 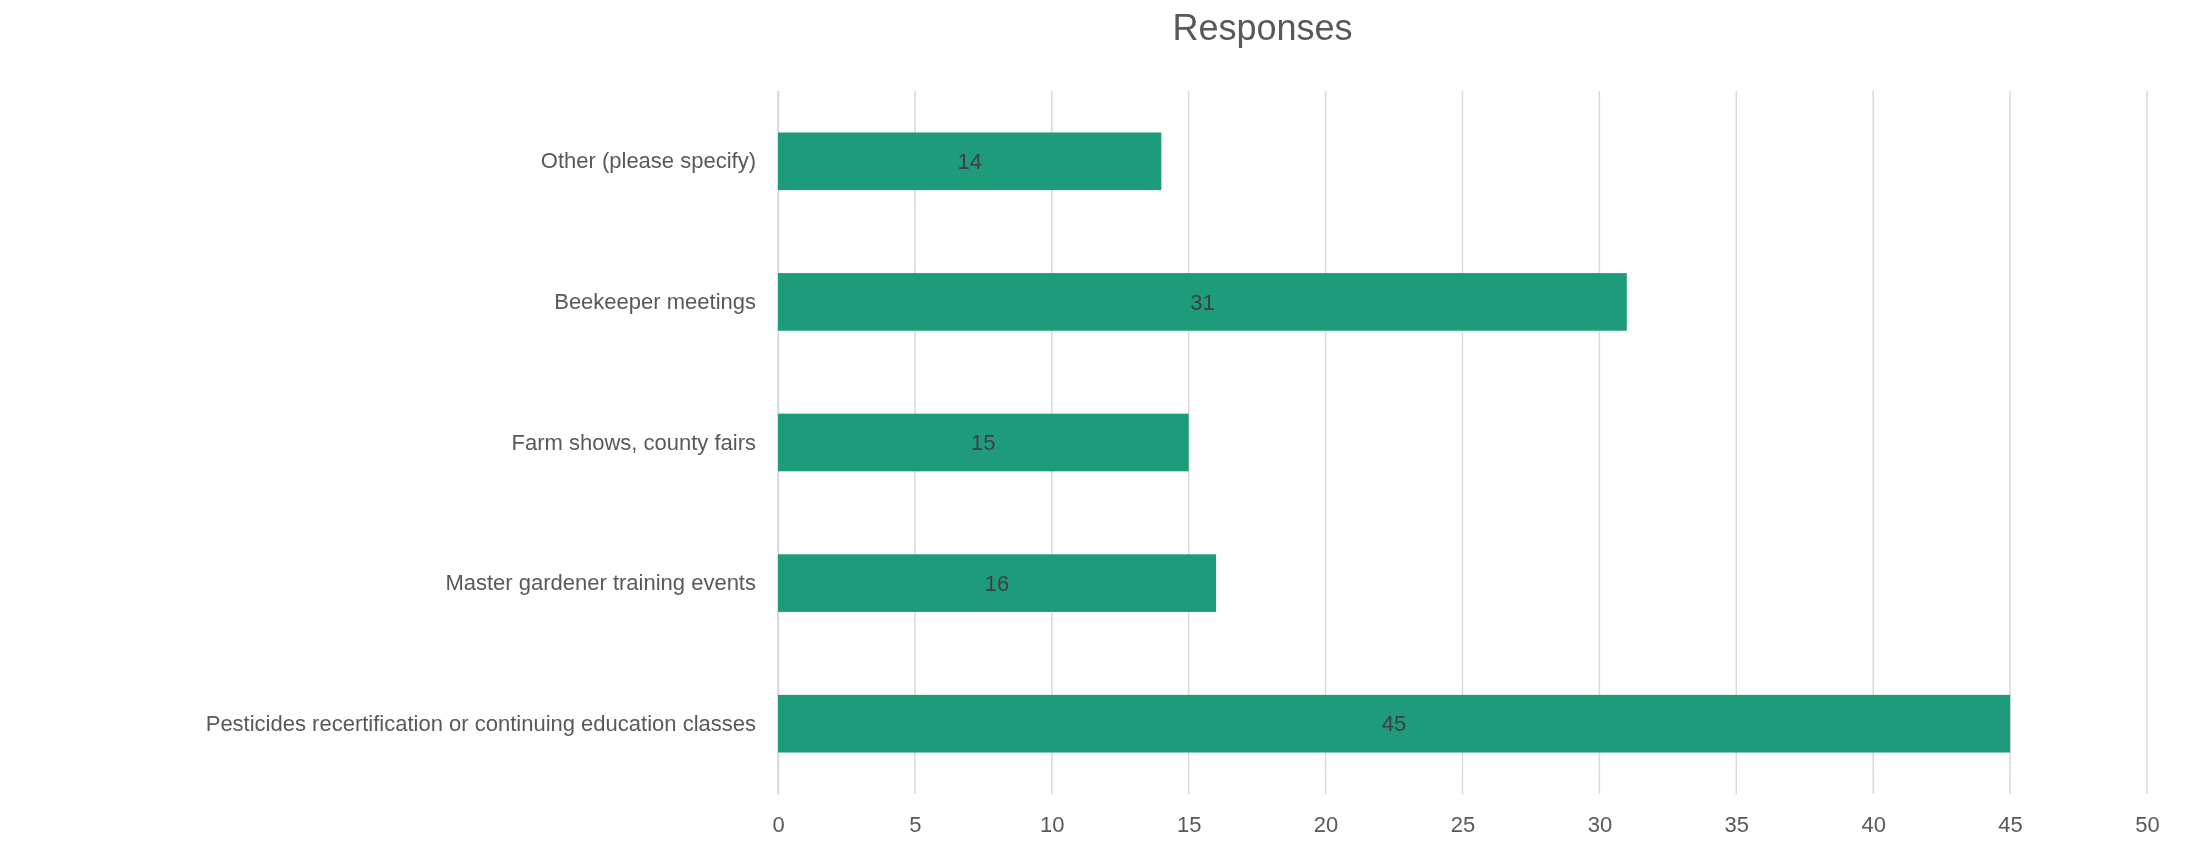 I want to click on data-label: 14, so click(x=969, y=161).